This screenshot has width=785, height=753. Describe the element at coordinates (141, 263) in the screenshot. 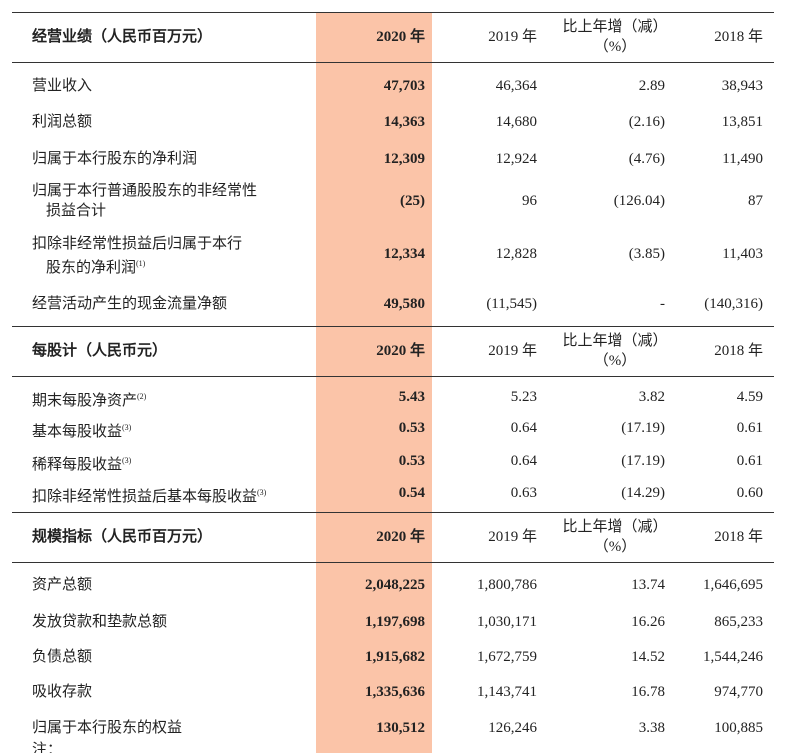

I see `footnote-ref: (1)` at that location.